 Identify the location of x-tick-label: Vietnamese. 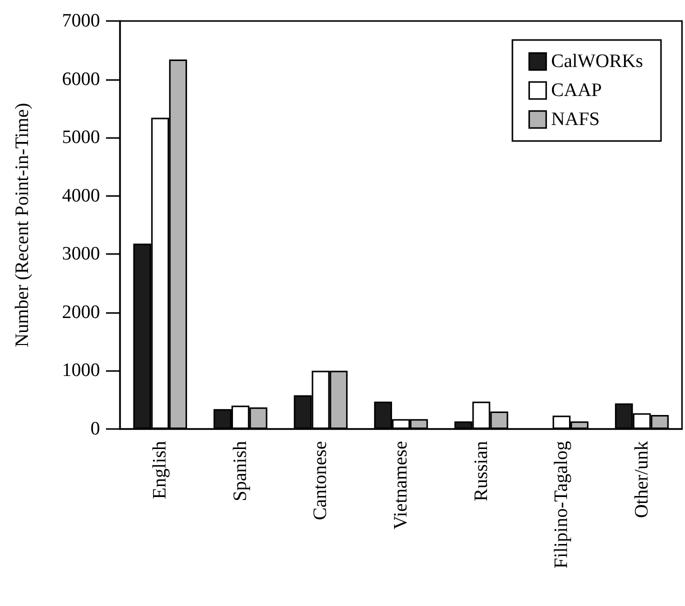
(401, 485).